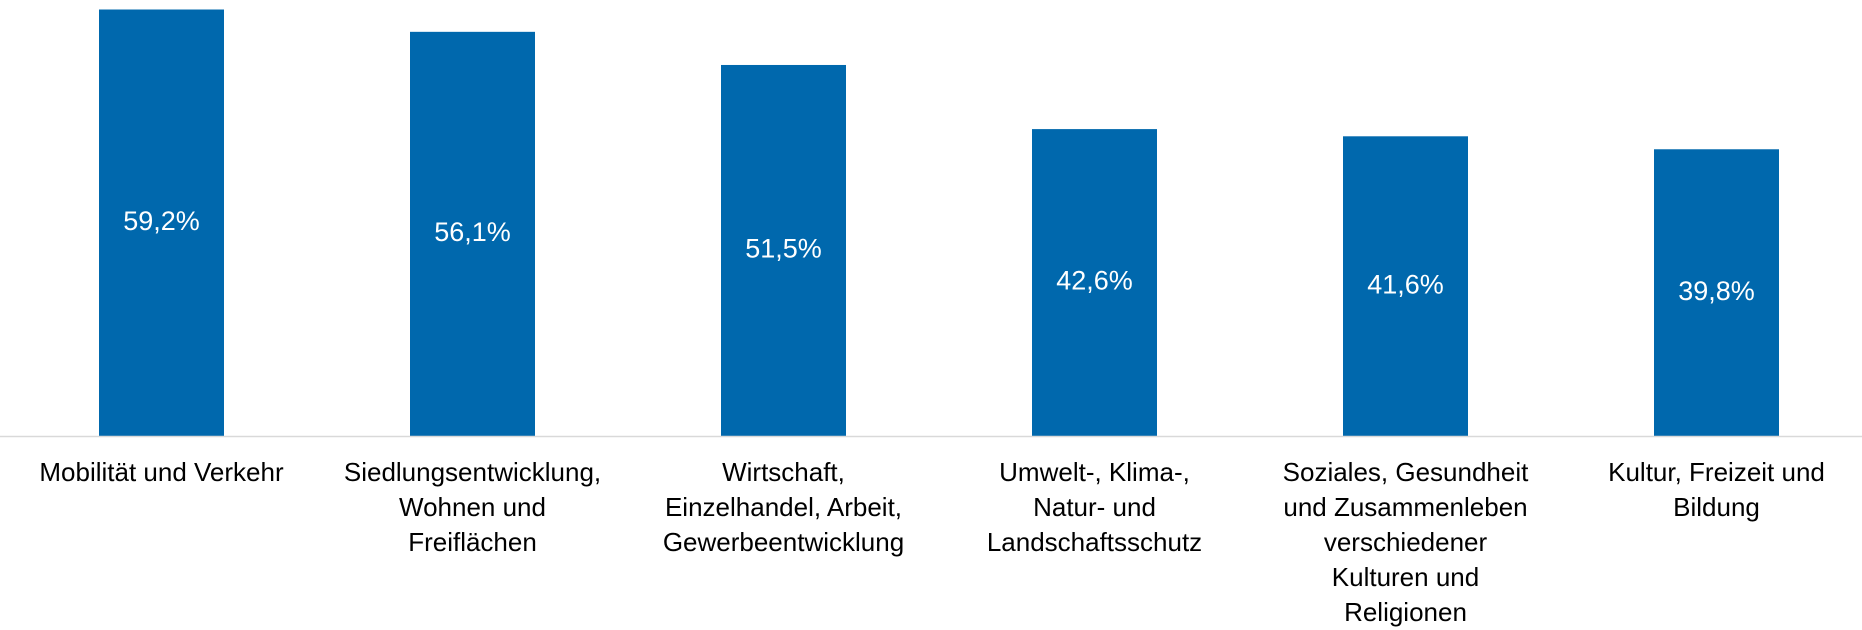  I want to click on x-tick-label: Kultur, Freizeit und Bildung, so click(1716, 489).